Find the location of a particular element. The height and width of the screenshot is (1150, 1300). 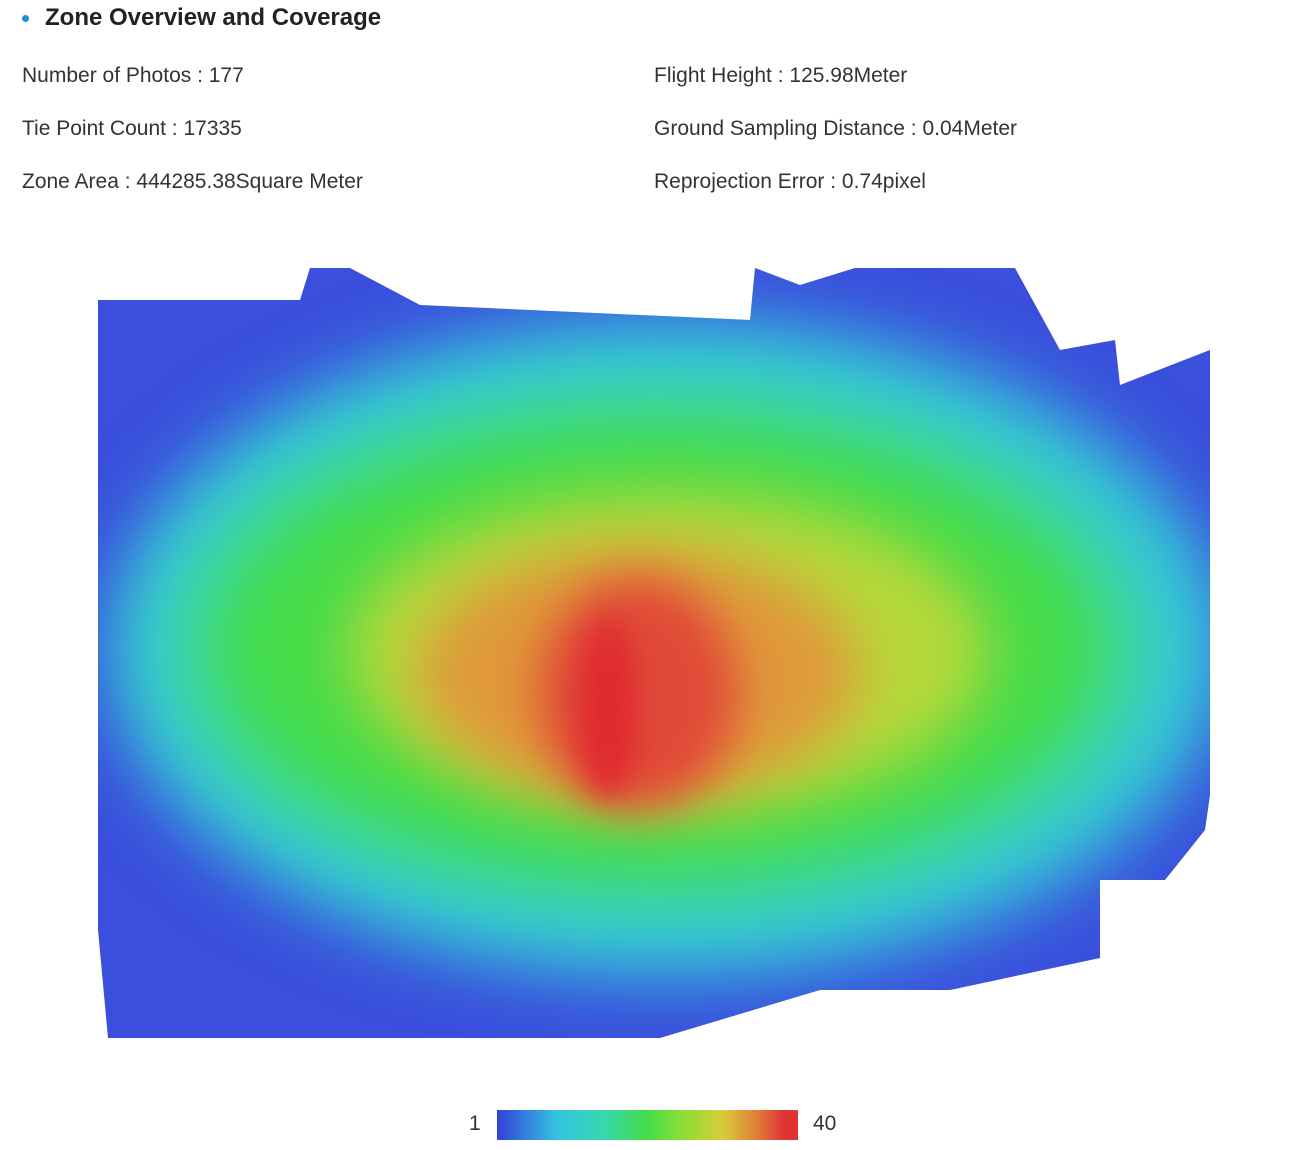

stat-flight-height: Flight Height : 125.98Meter is located at coordinates (781, 75).